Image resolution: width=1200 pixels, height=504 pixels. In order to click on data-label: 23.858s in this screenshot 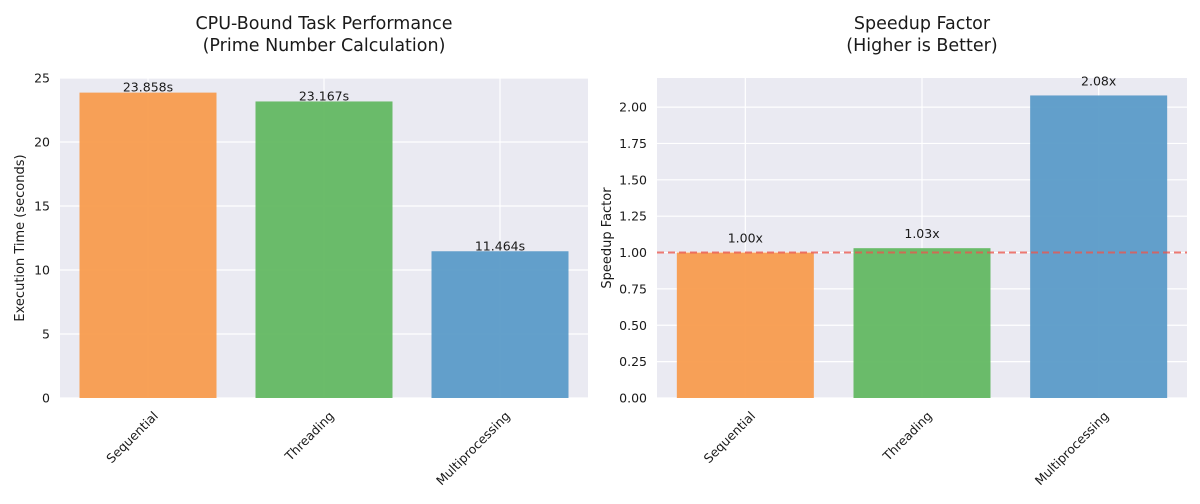, I will do `click(148, 87)`.